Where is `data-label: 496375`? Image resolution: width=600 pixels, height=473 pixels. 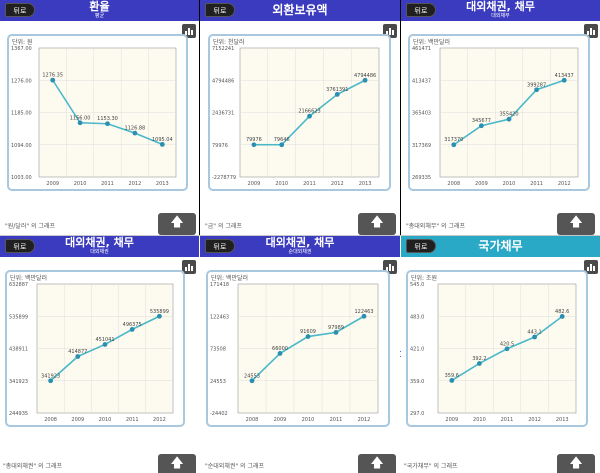
data-label: 496375 is located at coordinates (132, 325).